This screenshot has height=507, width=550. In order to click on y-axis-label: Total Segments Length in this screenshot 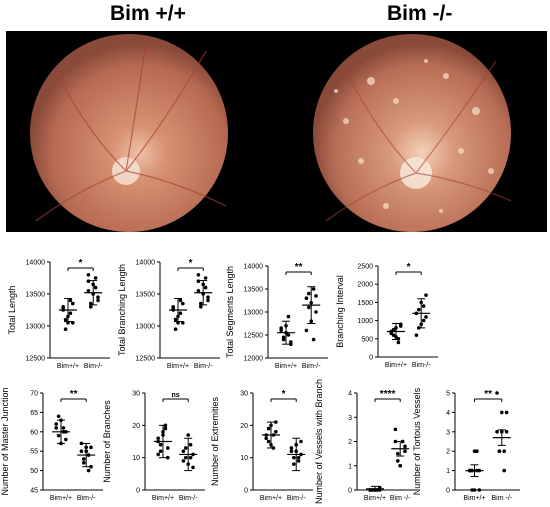, I will do `click(230, 312)`.